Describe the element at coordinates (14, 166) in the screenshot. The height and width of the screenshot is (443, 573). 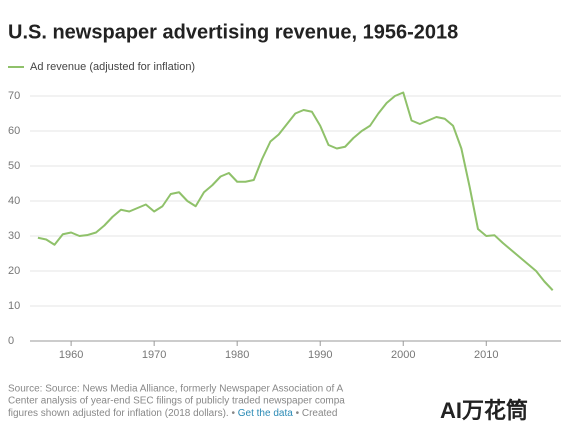
I see `y-tick-label: 50` at that location.